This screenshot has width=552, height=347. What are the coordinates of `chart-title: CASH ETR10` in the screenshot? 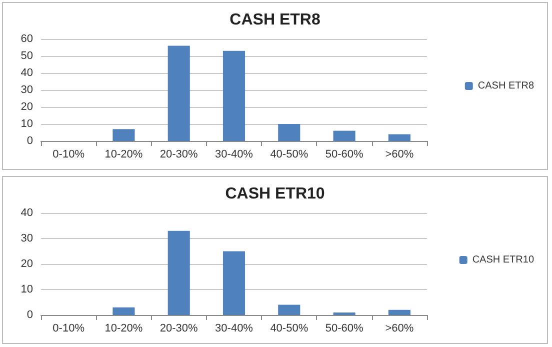 It's located at (275, 194).